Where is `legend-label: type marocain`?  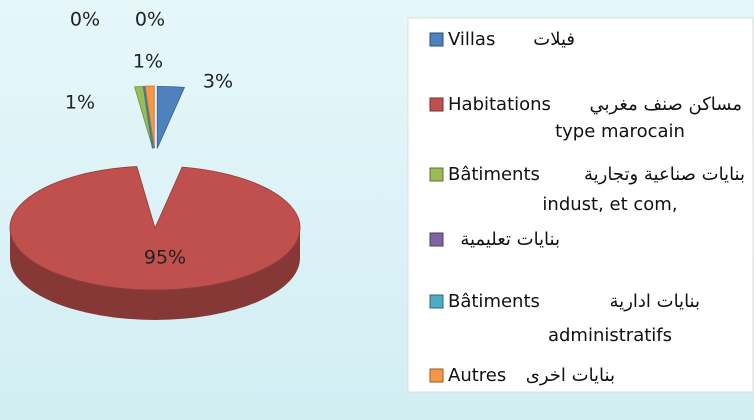 legend-label: type marocain is located at coordinates (620, 131).